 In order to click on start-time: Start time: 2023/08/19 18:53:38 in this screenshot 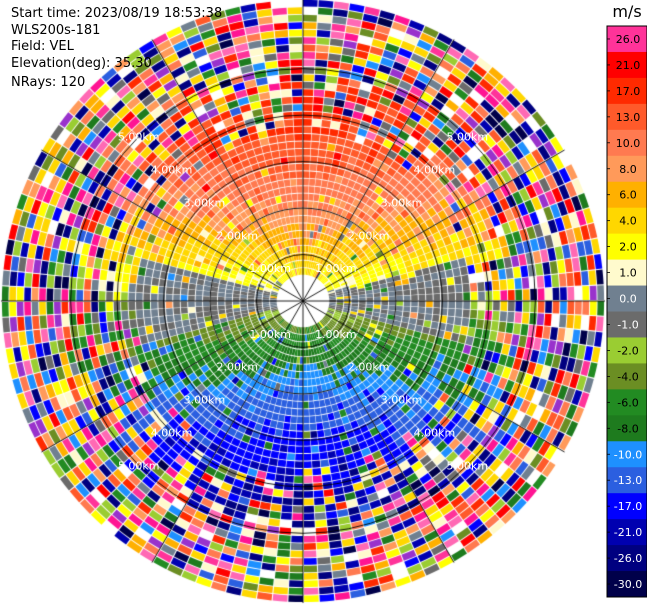, I will do `click(117, 13)`.